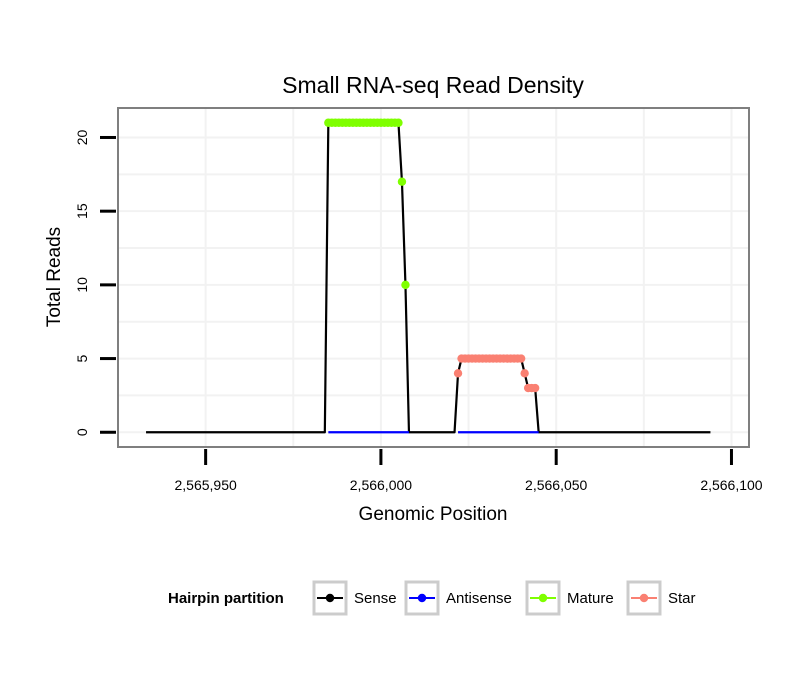  Describe the element at coordinates (682, 598) in the screenshot. I see `legend-label-star: Star` at that location.